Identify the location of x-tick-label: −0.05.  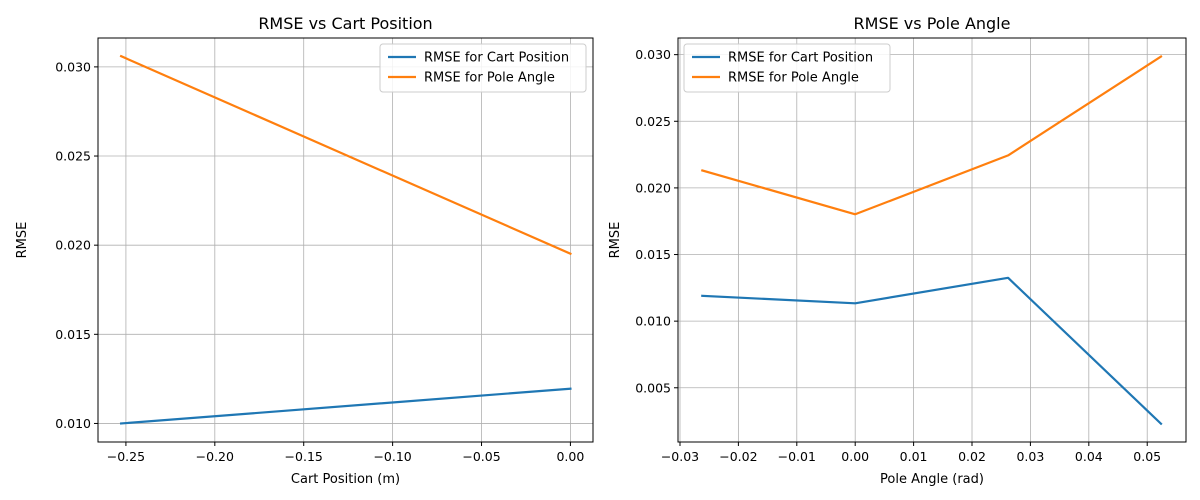
(481, 456).